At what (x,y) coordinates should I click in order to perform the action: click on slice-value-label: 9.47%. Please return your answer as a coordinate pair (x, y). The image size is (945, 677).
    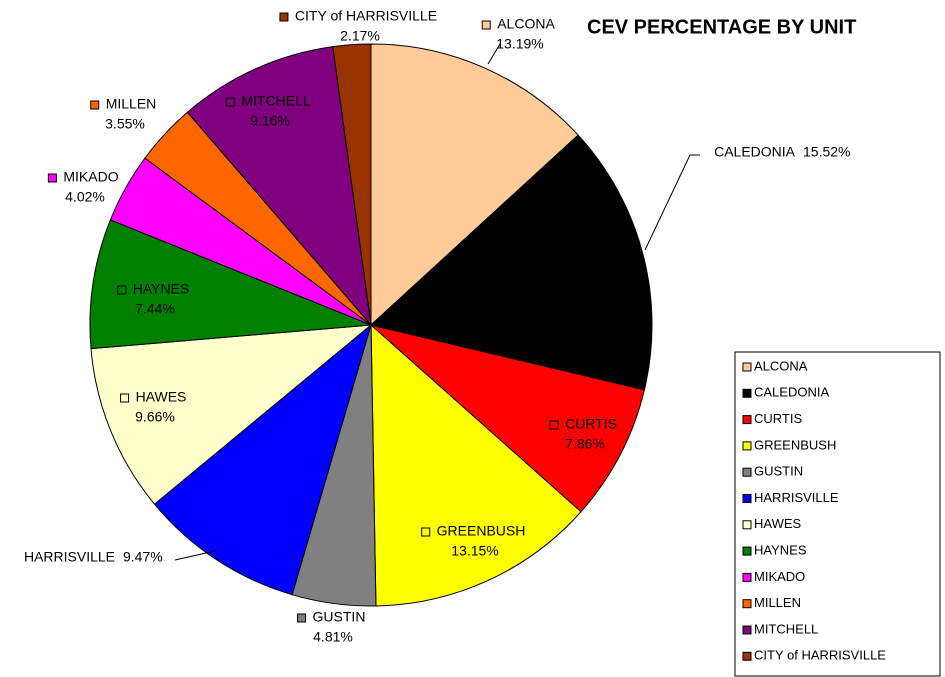
    Looking at the image, I should click on (143, 557).